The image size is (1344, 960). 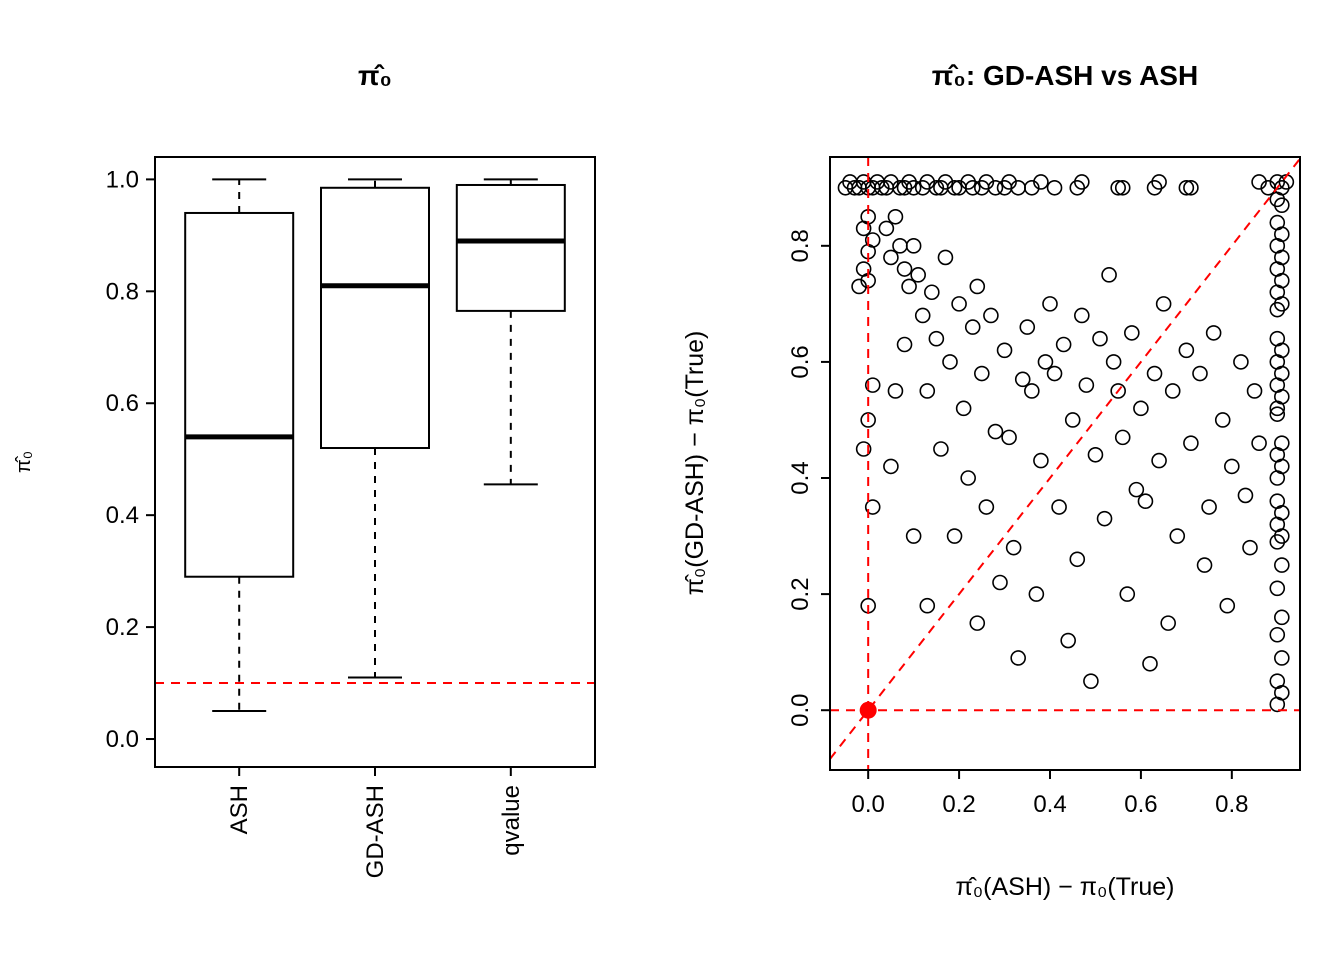 I want to click on x-tick-label: 0.6, so click(x=1140, y=804).